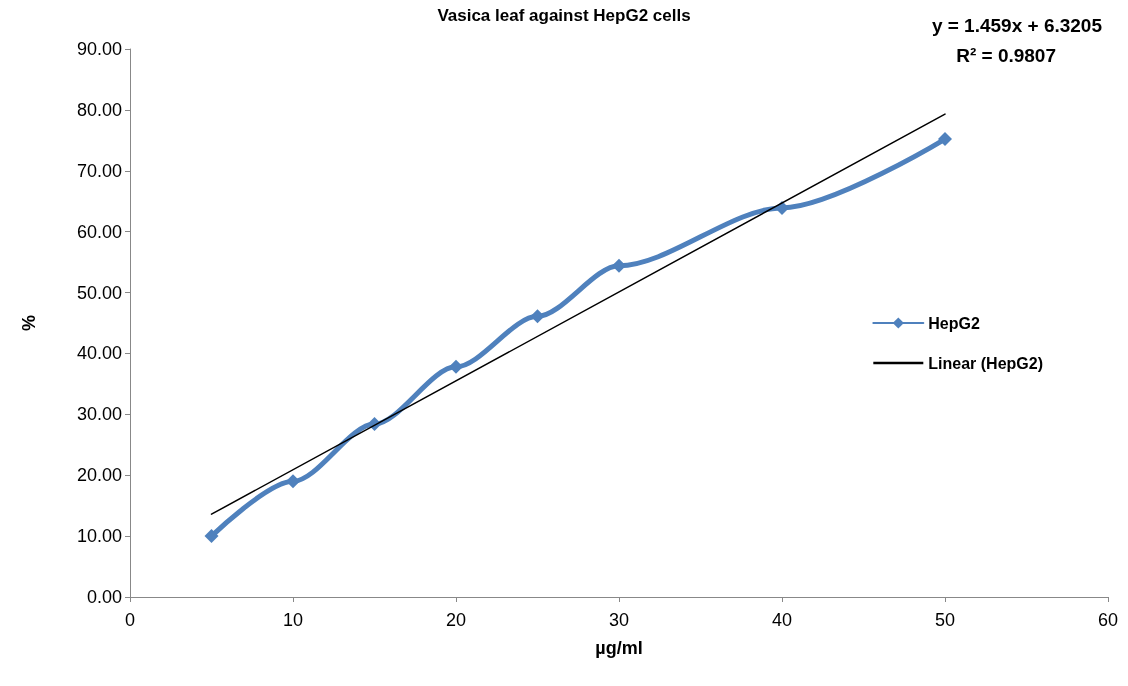 The width and height of the screenshot is (1128, 686). Describe the element at coordinates (99, 109) in the screenshot. I see `y-tick-label: 80.00` at that location.